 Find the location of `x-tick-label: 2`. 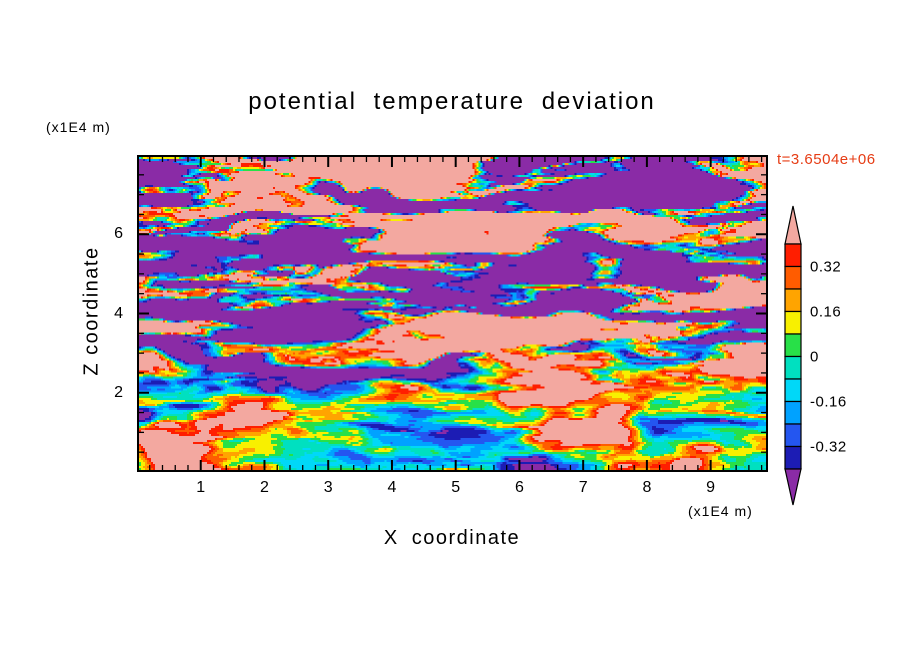

x-tick-label: 2 is located at coordinates (264, 487).